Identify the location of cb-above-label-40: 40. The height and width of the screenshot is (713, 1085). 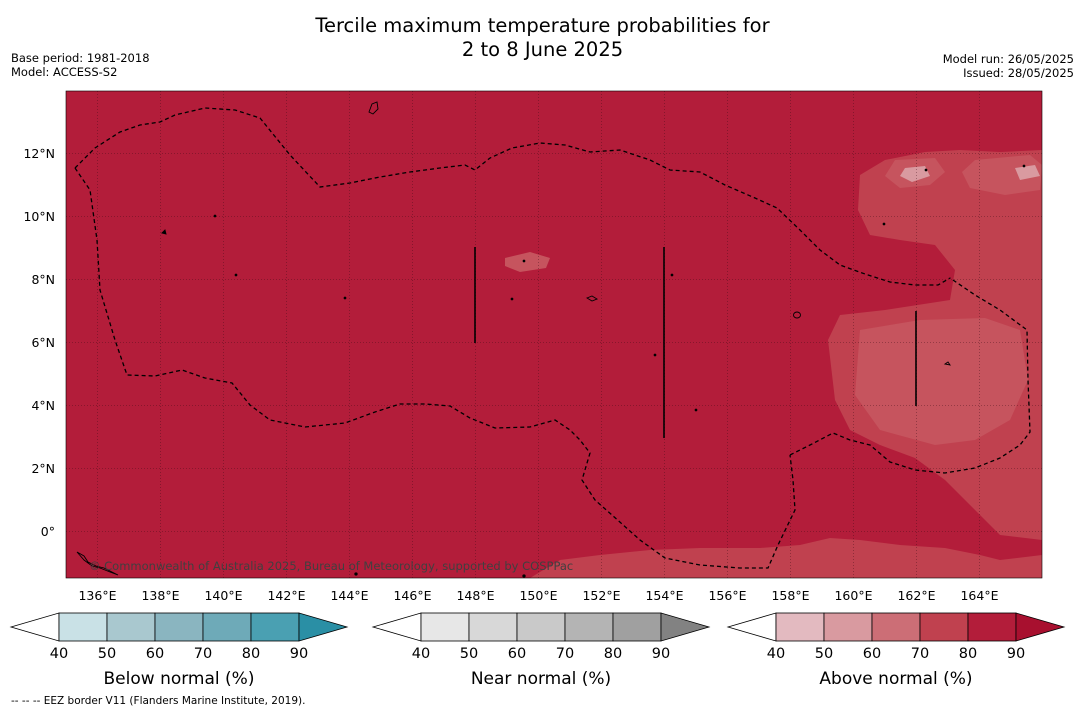
(776, 654).